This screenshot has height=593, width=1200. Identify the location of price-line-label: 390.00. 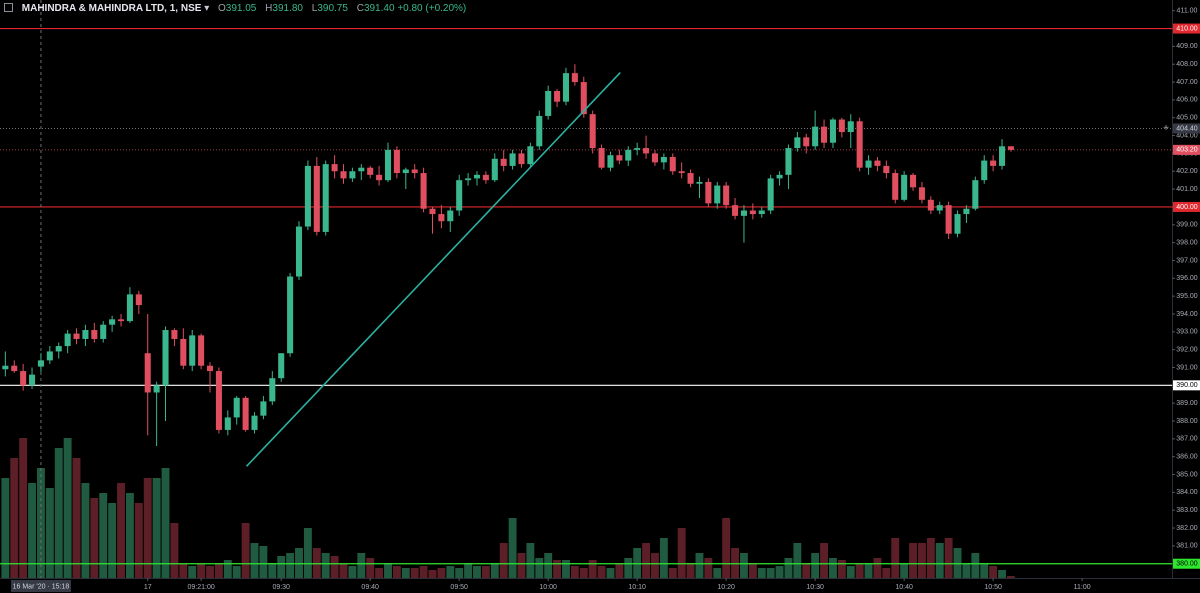
(1187, 385).